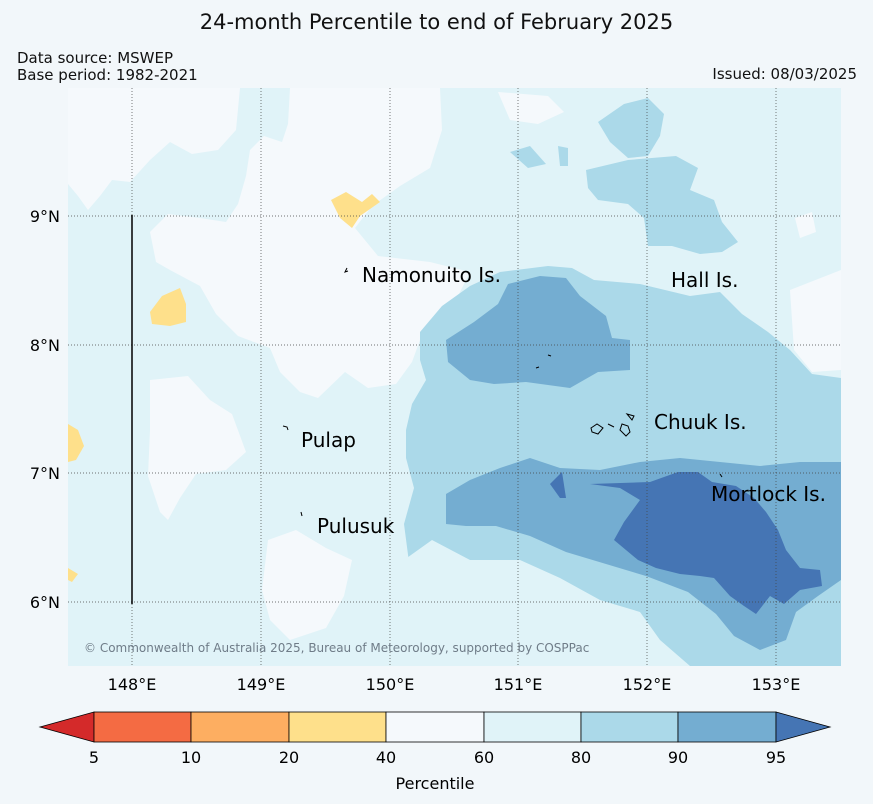 The width and height of the screenshot is (873, 804). What do you see at coordinates (95, 58) in the screenshot?
I see `data-source-text: Data source: MSWEP` at bounding box center [95, 58].